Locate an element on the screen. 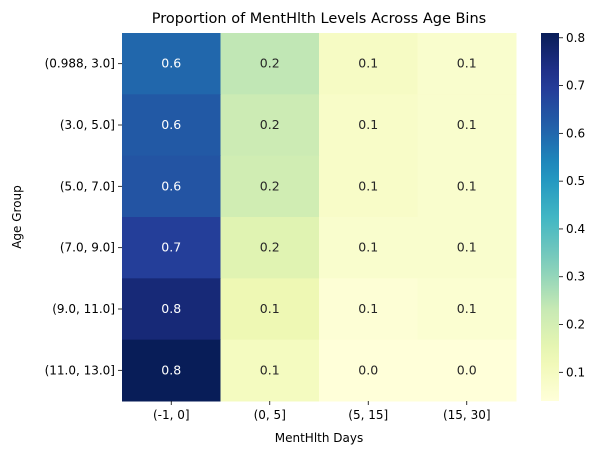 This screenshot has height=455, width=602. x-tick-label: (-1, 0] is located at coordinates (171, 415).